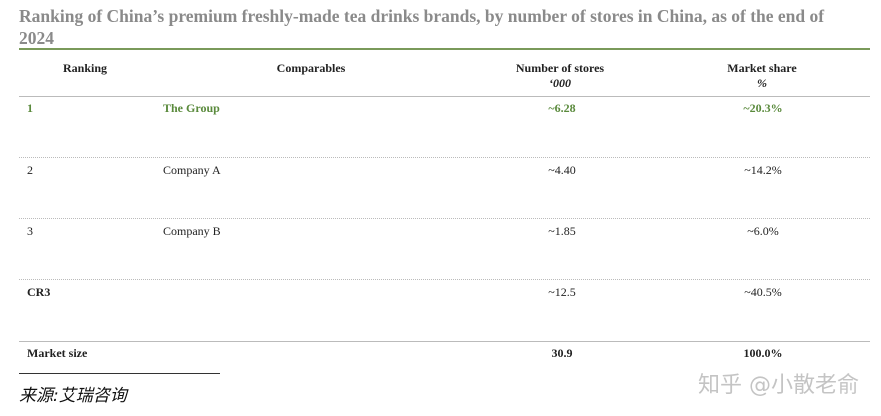  Describe the element at coordinates (560, 68) in the screenshot. I see `column-header: Number of stores` at that location.